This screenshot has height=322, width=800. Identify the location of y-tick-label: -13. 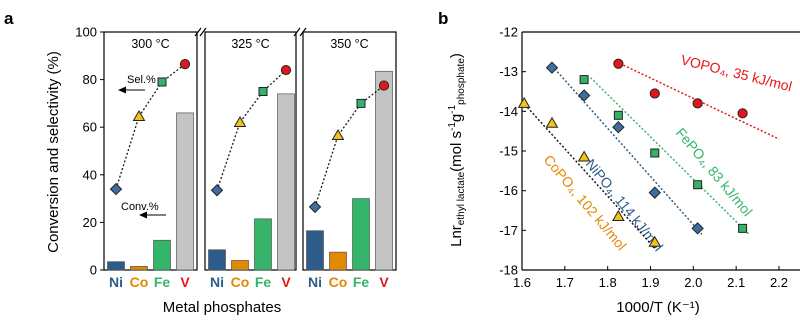
(508, 71).